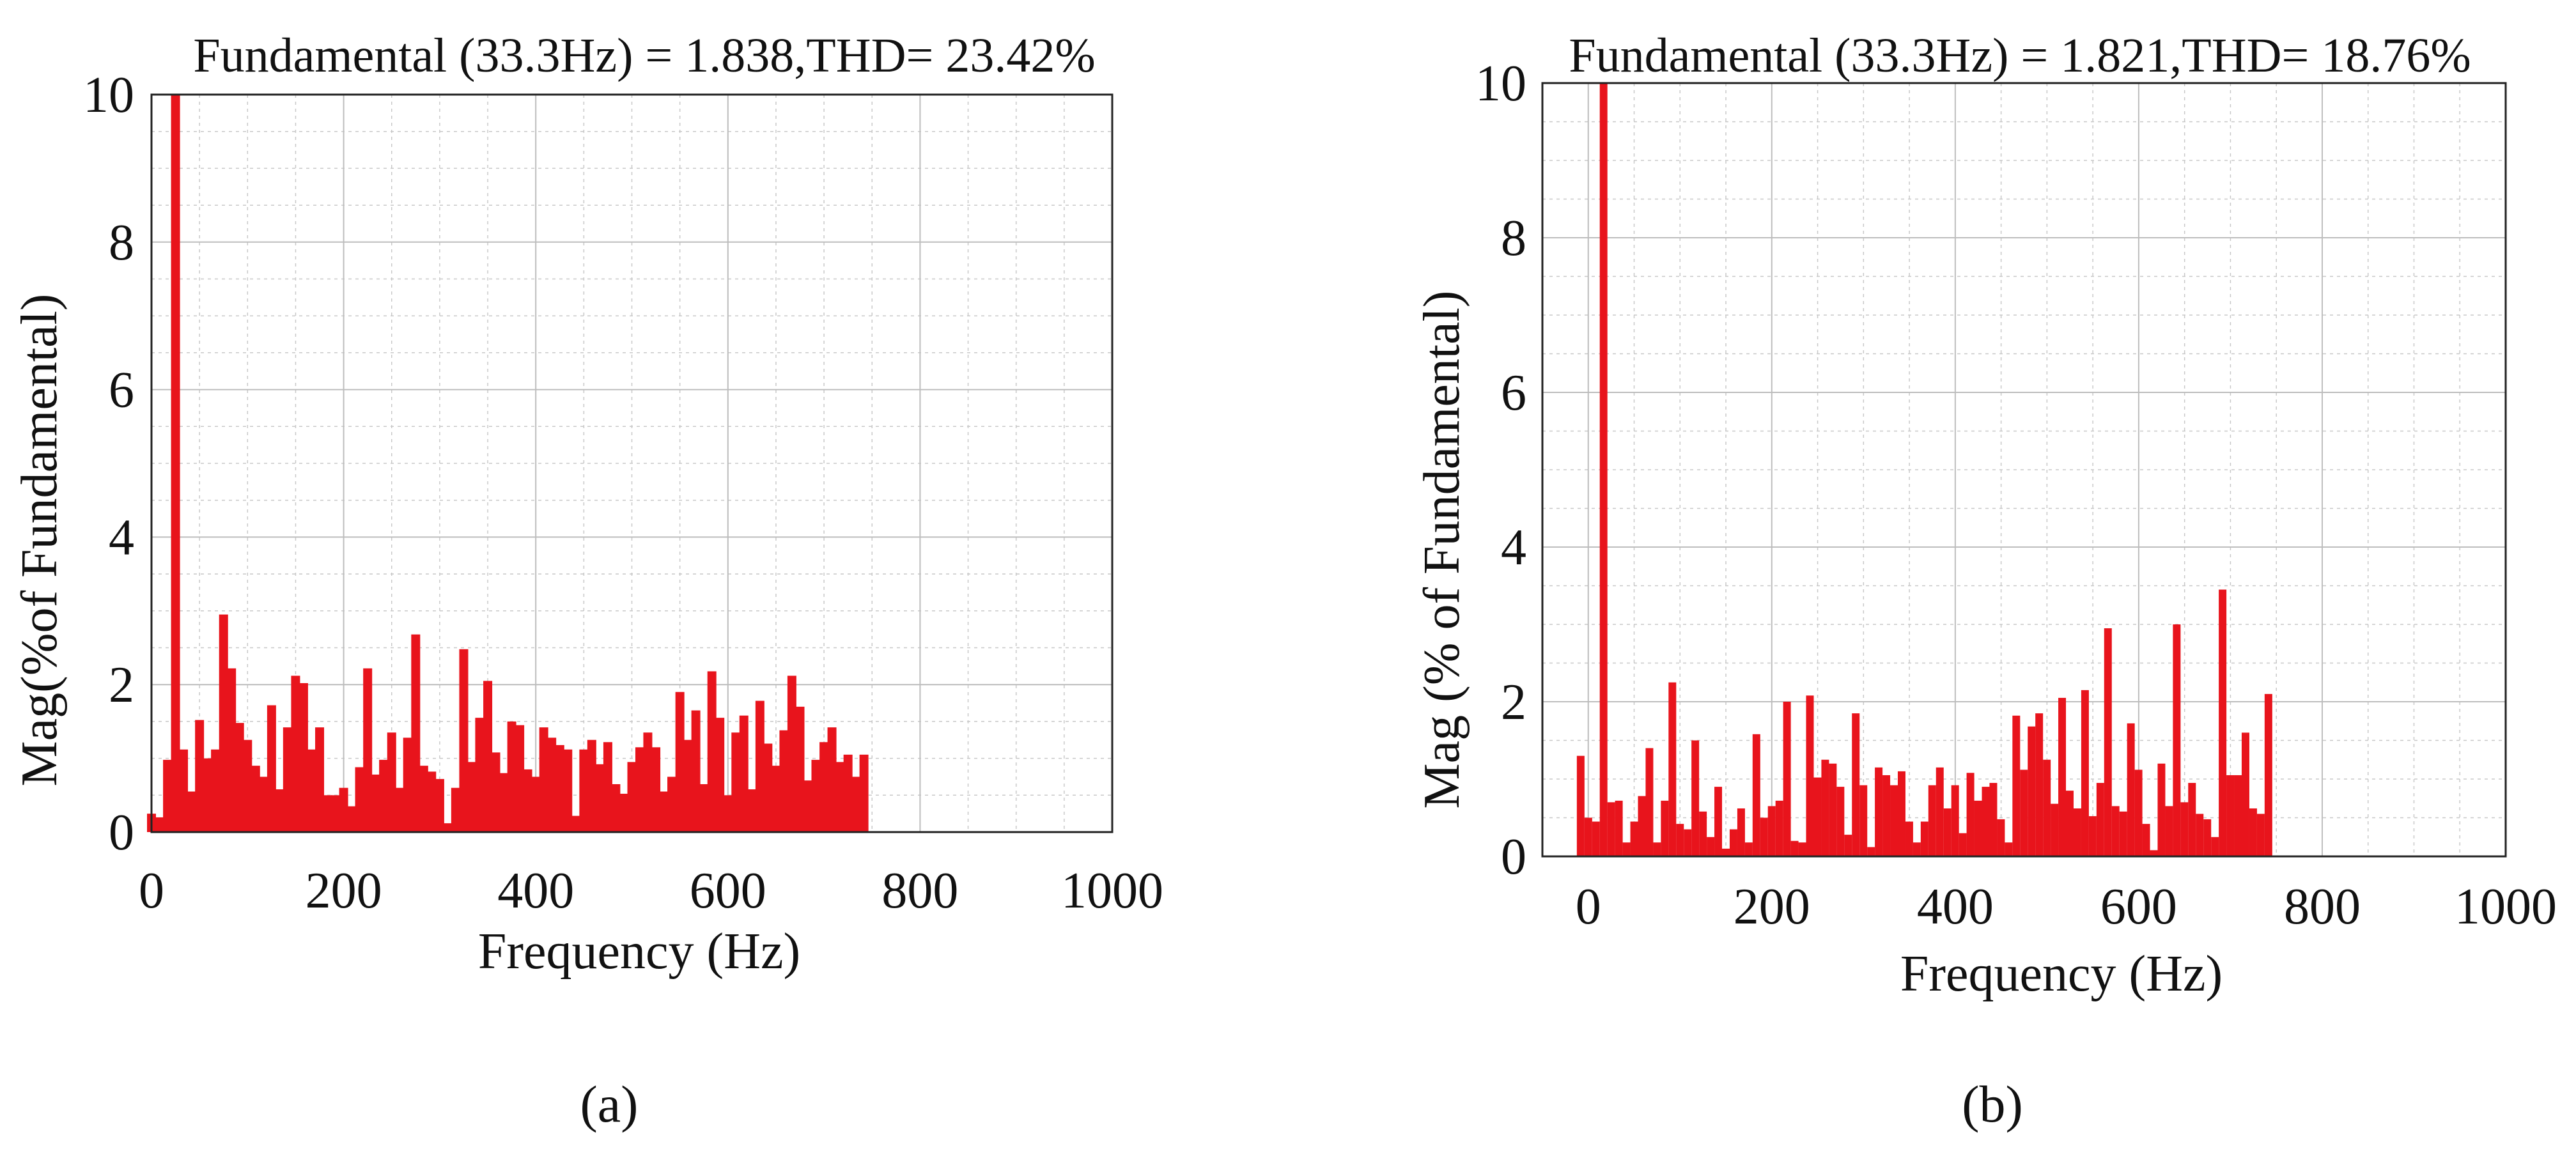 The height and width of the screenshot is (1151, 2576). I want to click on chart-a-x-tick-label: 200, so click(344, 891).